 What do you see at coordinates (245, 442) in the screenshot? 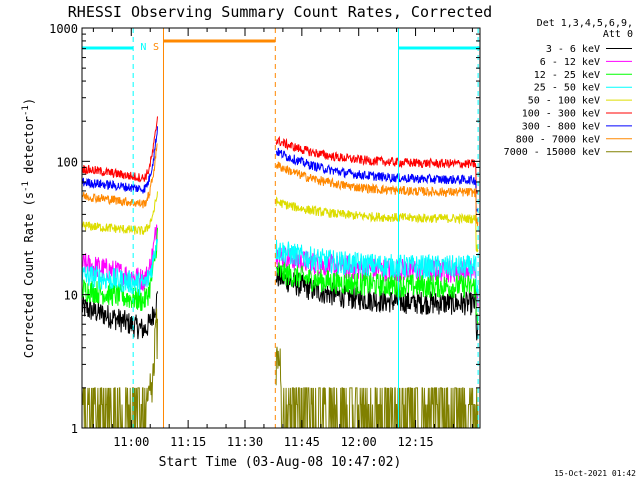
I see `x-tick-label: 11:30` at bounding box center [245, 442].